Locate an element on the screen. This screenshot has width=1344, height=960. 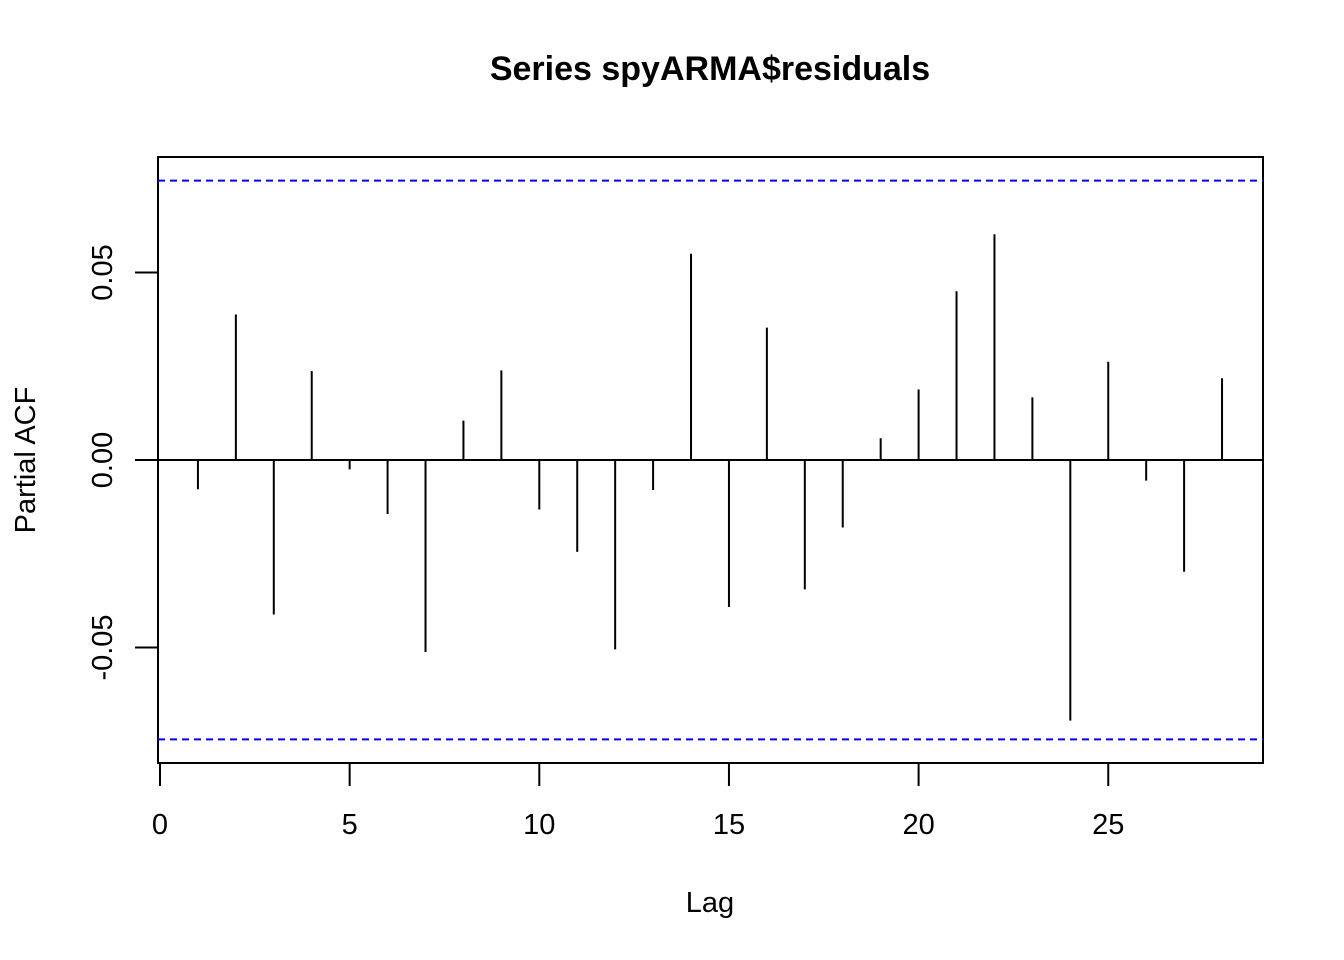
x-tick-label: 25 is located at coordinates (1108, 825).